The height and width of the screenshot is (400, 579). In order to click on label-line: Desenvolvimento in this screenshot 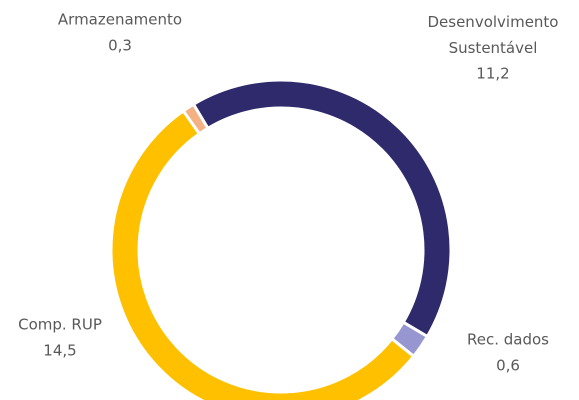, I will do `click(492, 22)`.